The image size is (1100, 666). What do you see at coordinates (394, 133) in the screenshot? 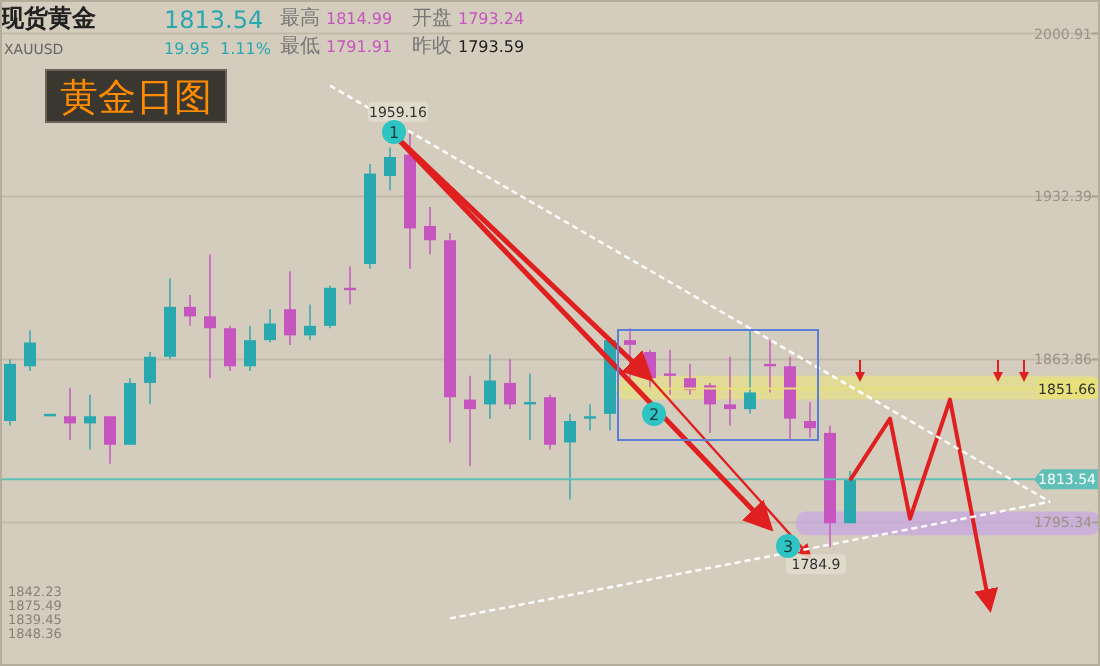
I see `annotation: 1` at bounding box center [394, 133].